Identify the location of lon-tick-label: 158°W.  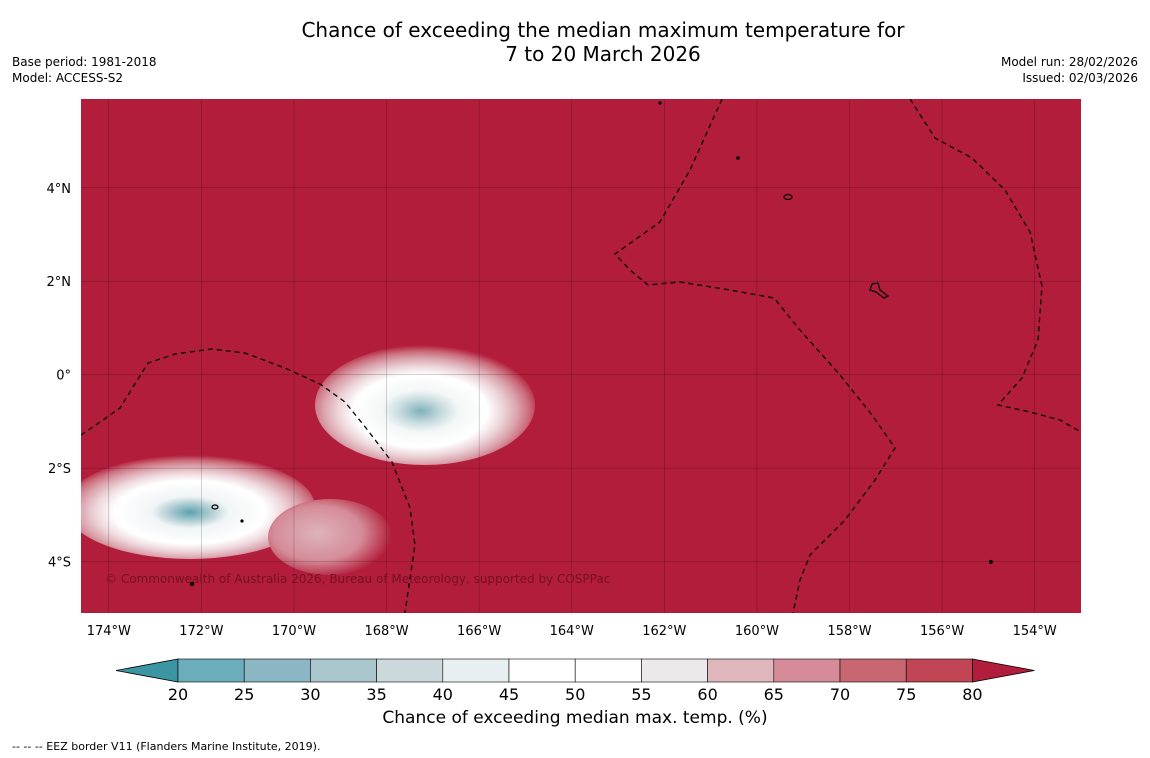
(849, 631).